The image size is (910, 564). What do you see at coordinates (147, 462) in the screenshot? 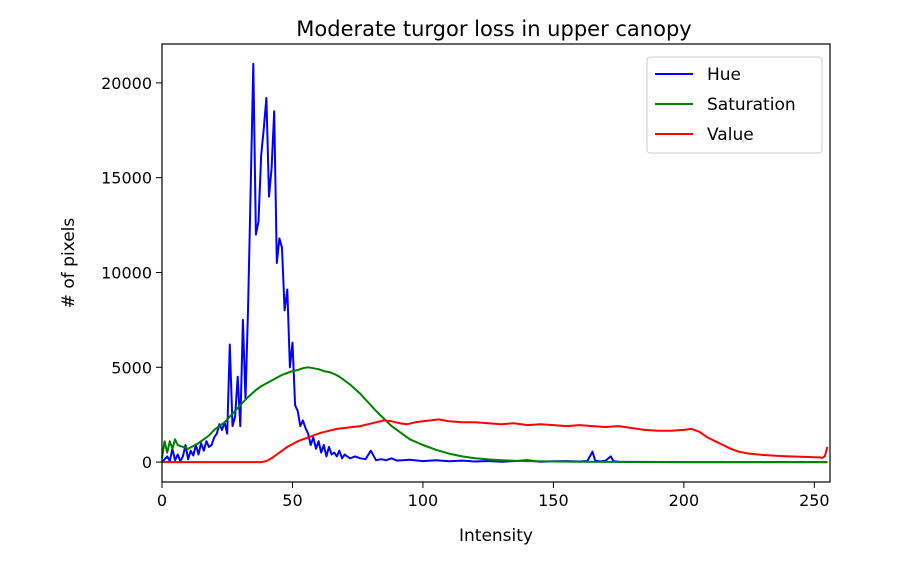
I see `y-tick-label: 0` at bounding box center [147, 462].